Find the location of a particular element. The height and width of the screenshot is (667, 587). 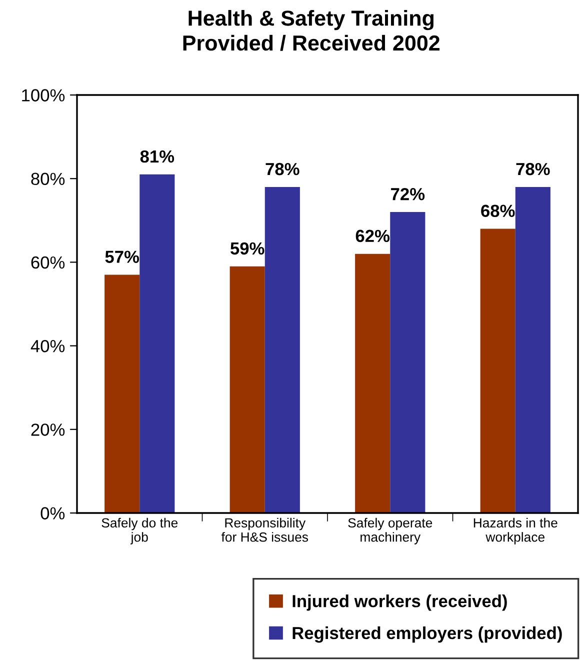

y-tick-label: 80% is located at coordinates (48, 179).